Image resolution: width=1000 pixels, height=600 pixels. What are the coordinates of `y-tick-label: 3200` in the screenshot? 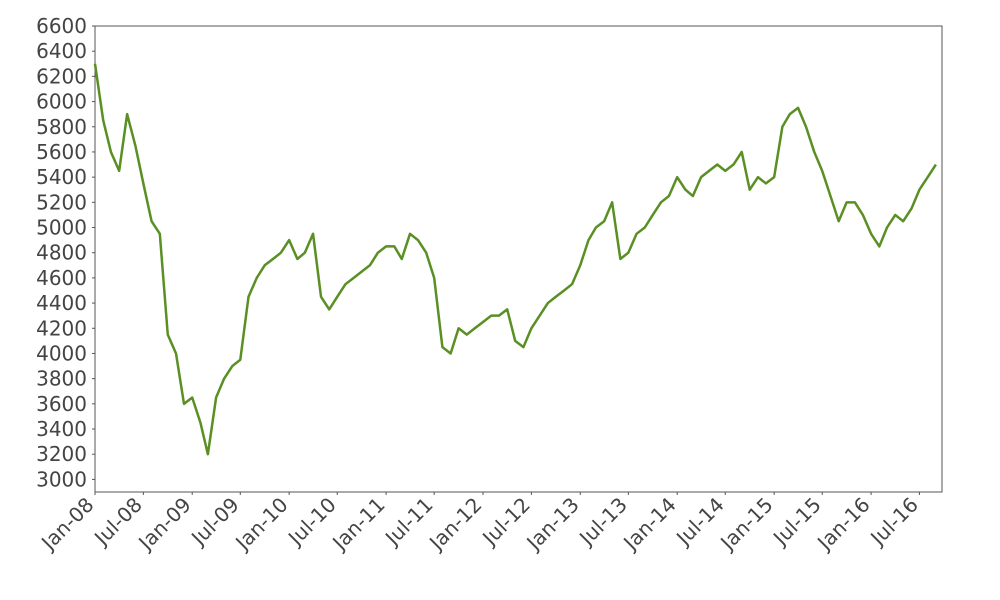 It's located at (61, 454).